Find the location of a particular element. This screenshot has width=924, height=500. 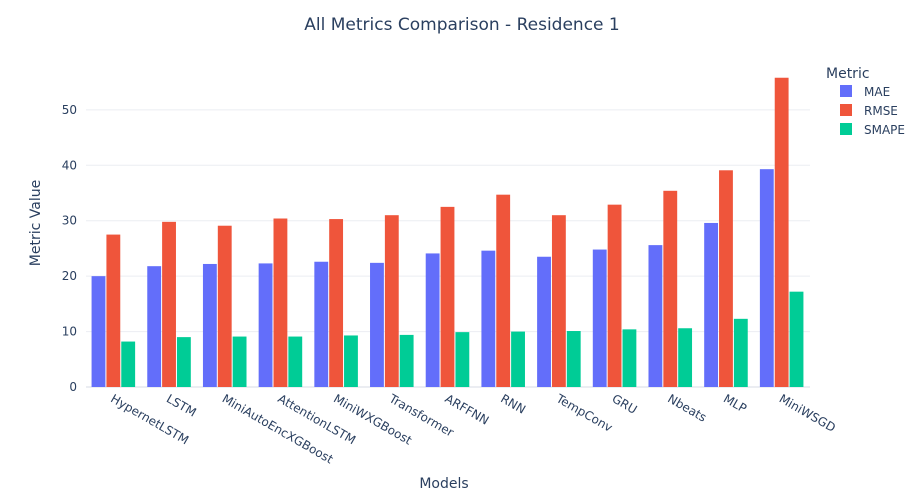

bar-rmse-tempconv is located at coordinates (558, 301).